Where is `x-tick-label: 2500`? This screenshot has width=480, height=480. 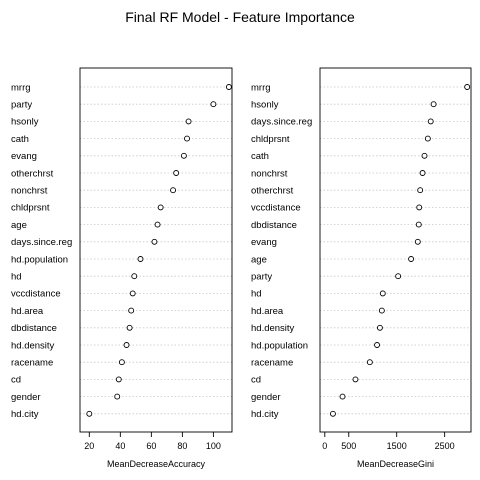 x-tick-label: 2500 is located at coordinates (445, 446).